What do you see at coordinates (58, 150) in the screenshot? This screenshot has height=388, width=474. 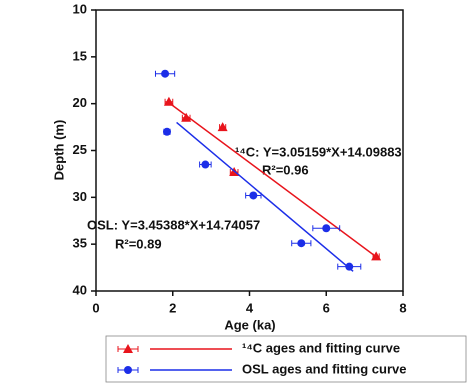 I see `y-axis-title: Depth (m)` at bounding box center [58, 150].